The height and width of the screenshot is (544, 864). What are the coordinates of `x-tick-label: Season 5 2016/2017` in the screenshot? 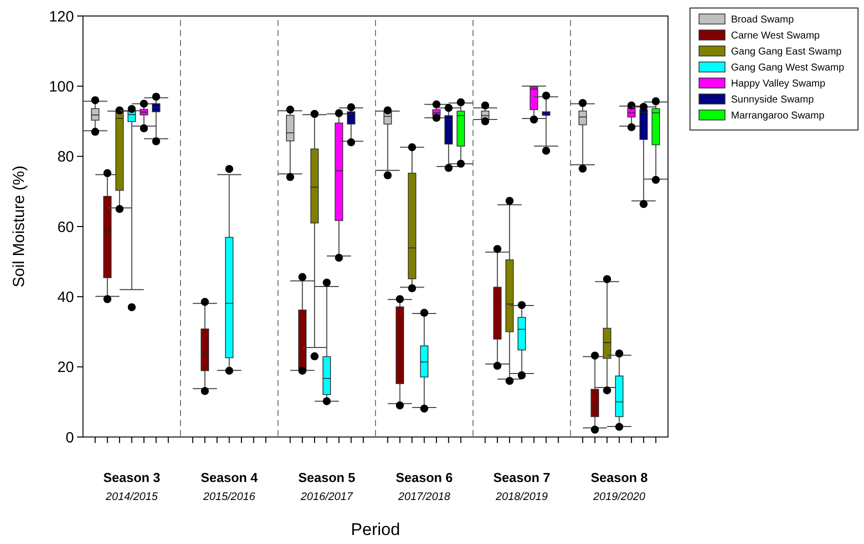 It's located at (327, 486).